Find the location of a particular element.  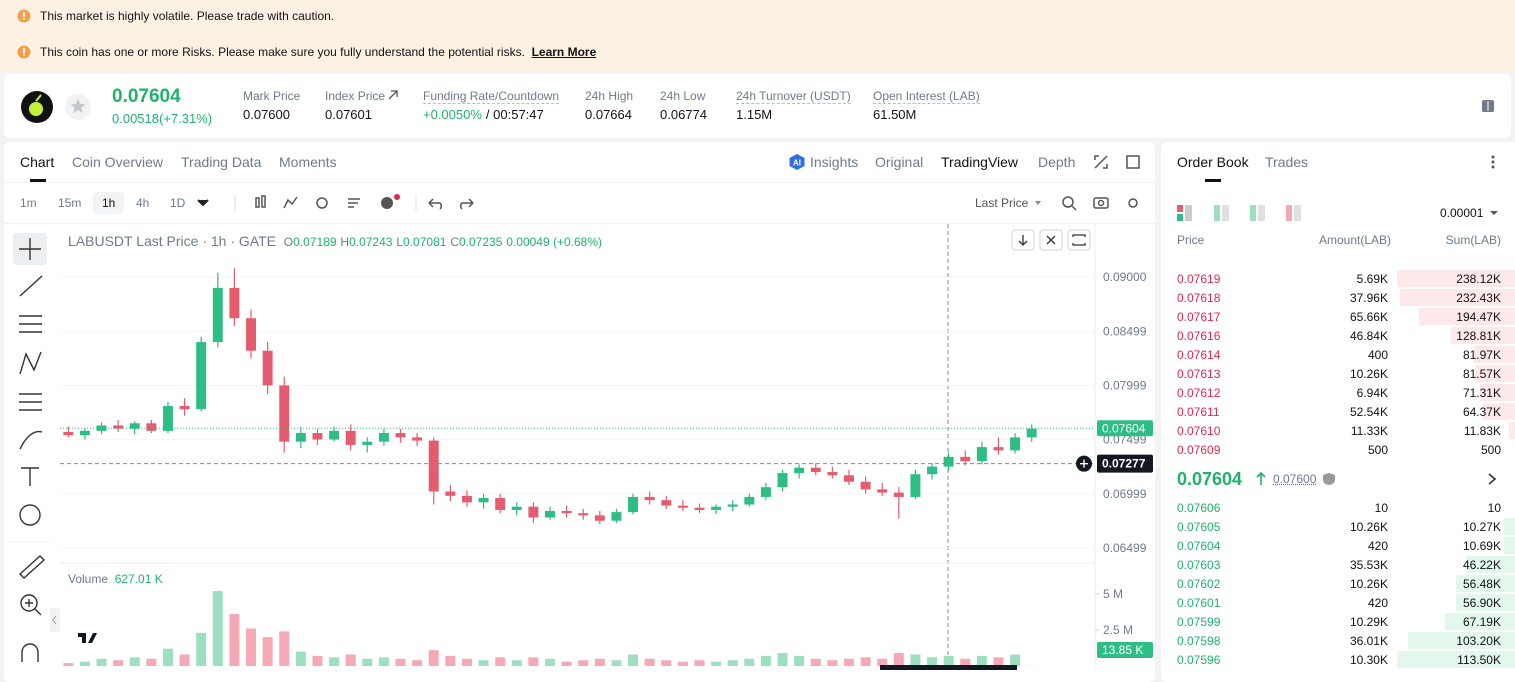

precision: 0.00001 is located at coordinates (1461, 213).